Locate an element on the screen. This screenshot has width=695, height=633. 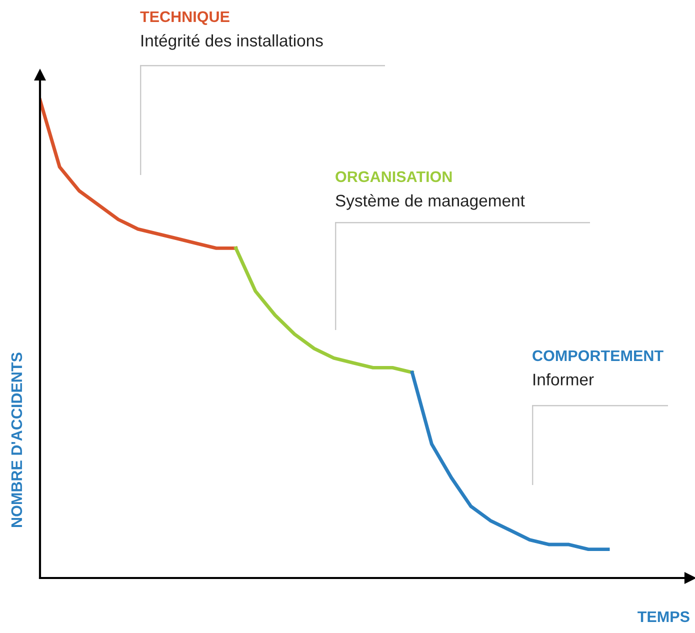
text: ORGANISATION is located at coordinates (394, 176).